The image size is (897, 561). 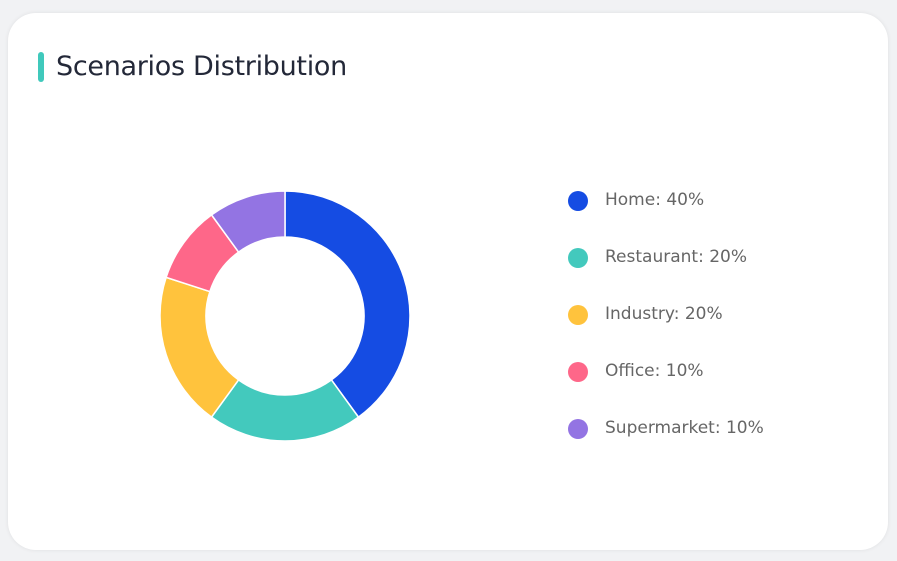 I want to click on slice-industry, so click(x=199, y=347).